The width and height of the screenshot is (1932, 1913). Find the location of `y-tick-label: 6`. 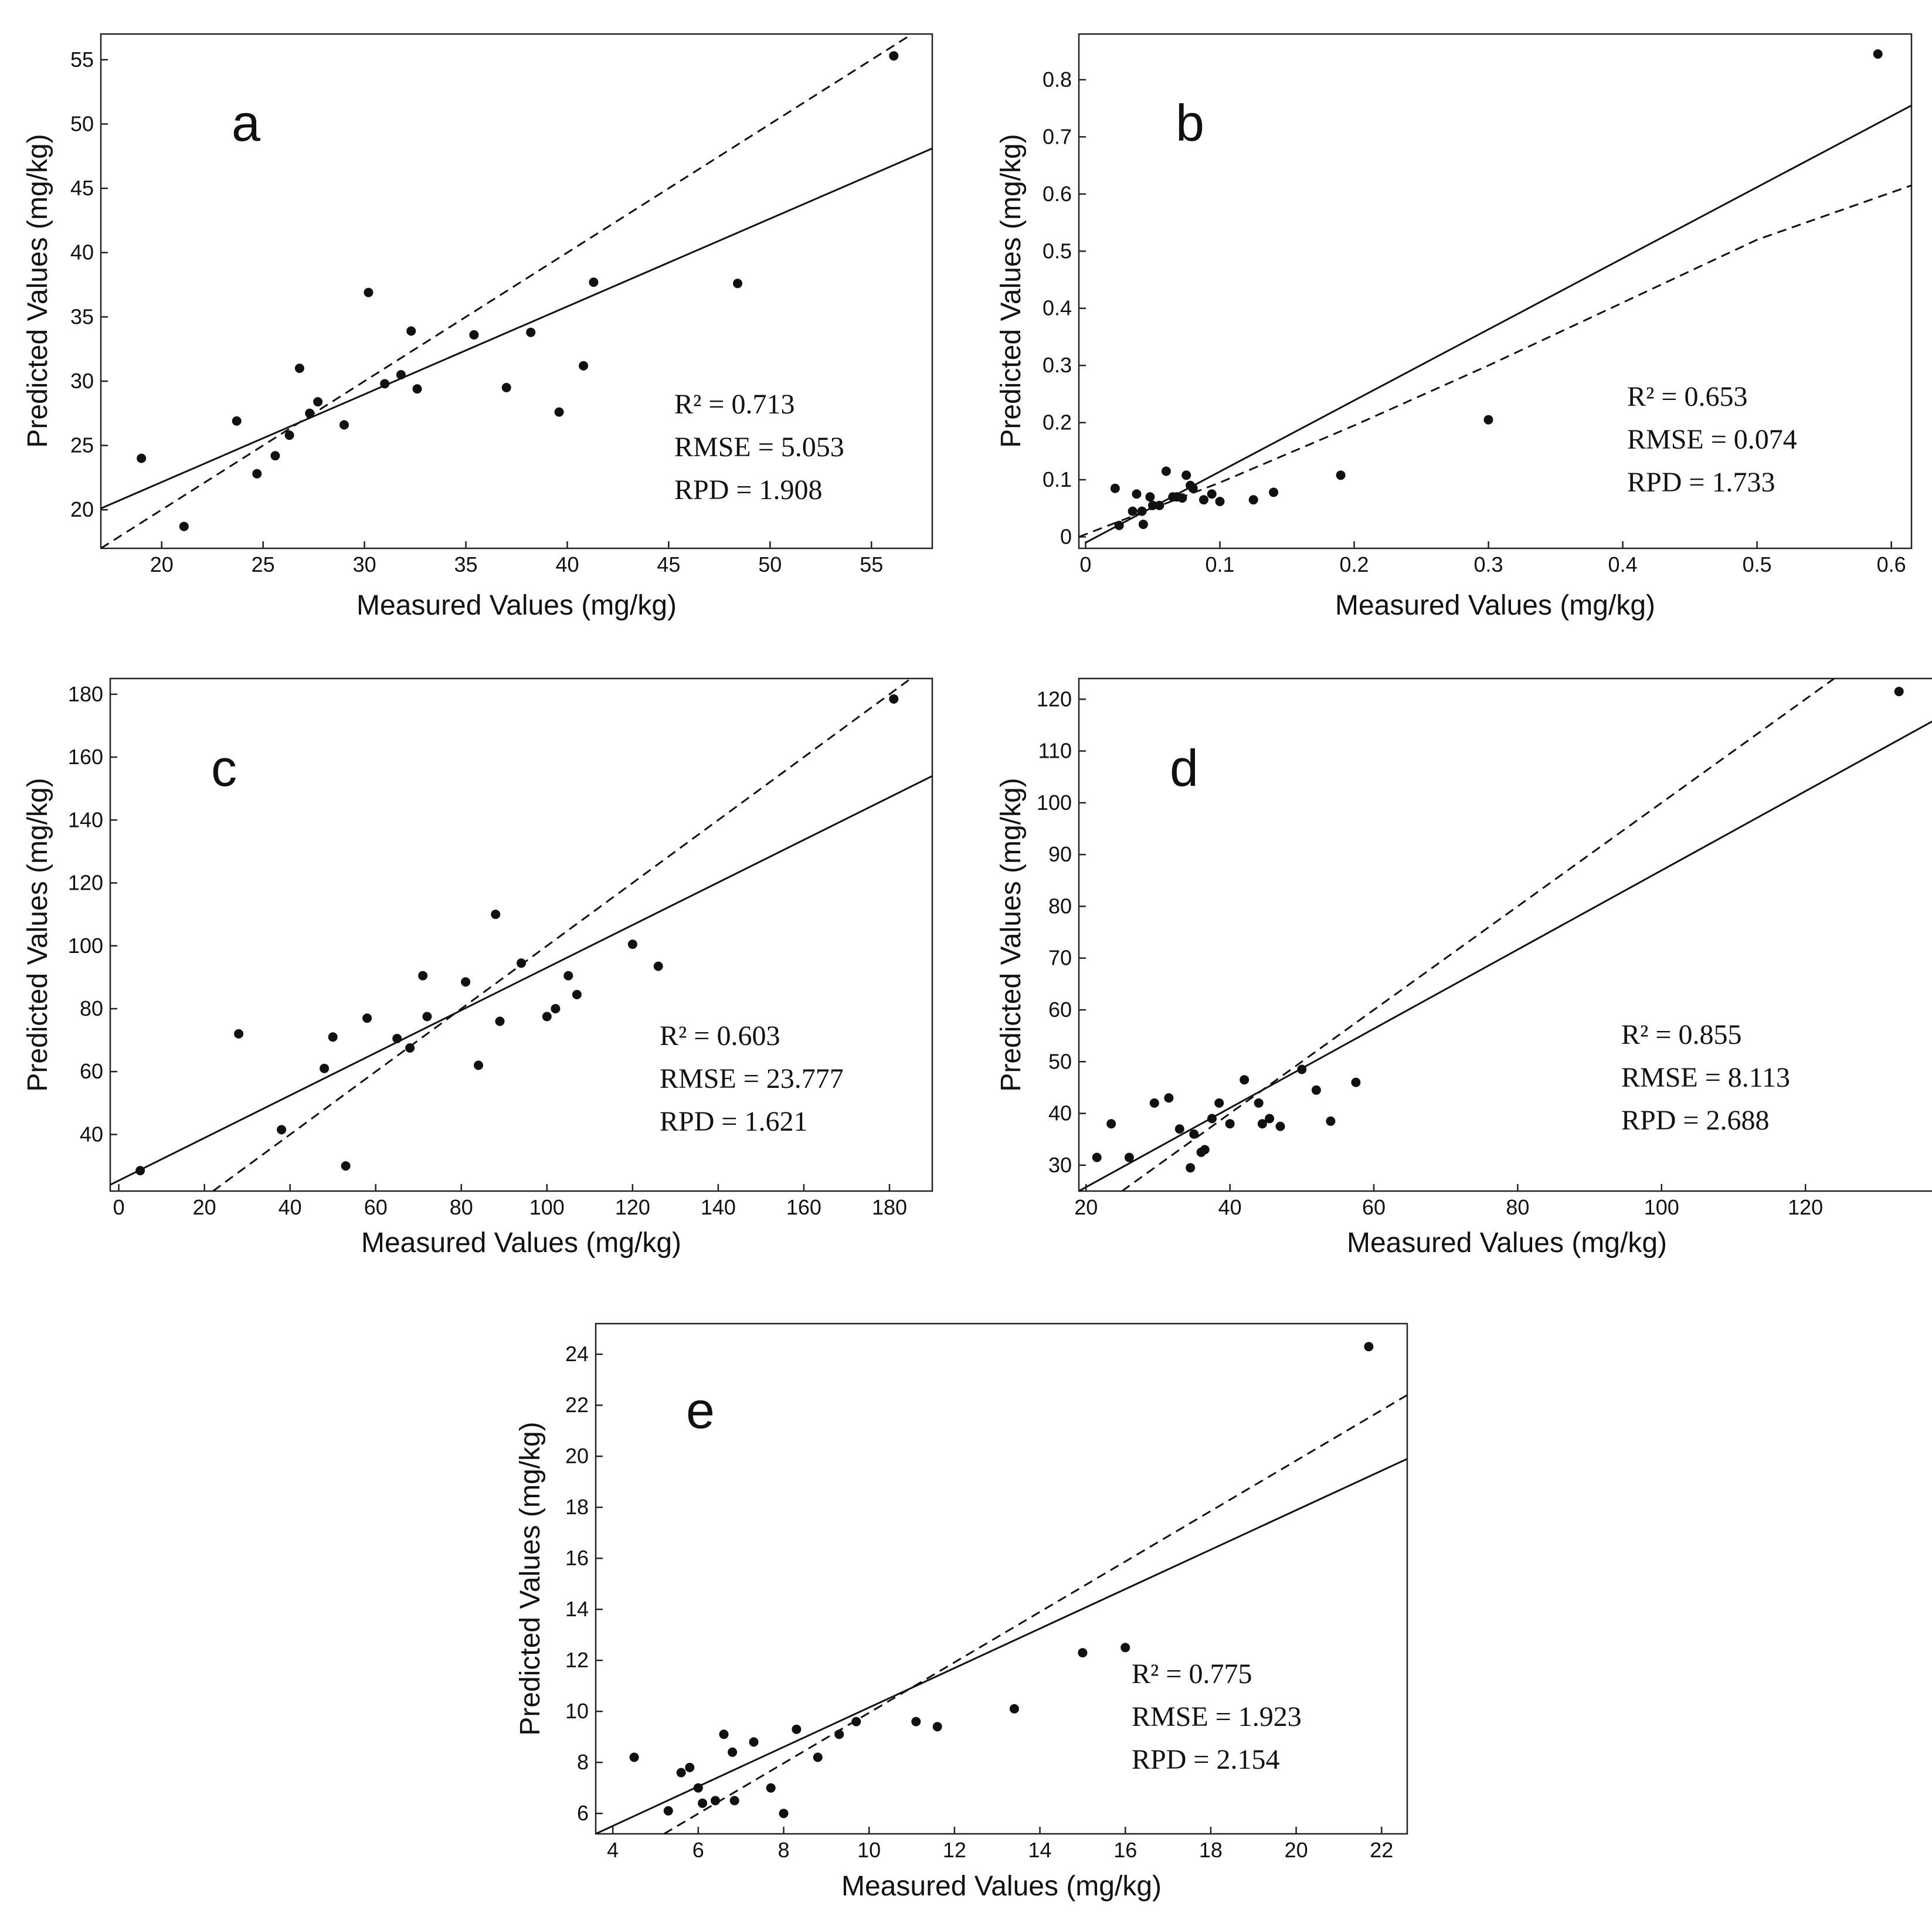

y-tick-label: 6 is located at coordinates (583, 1813).